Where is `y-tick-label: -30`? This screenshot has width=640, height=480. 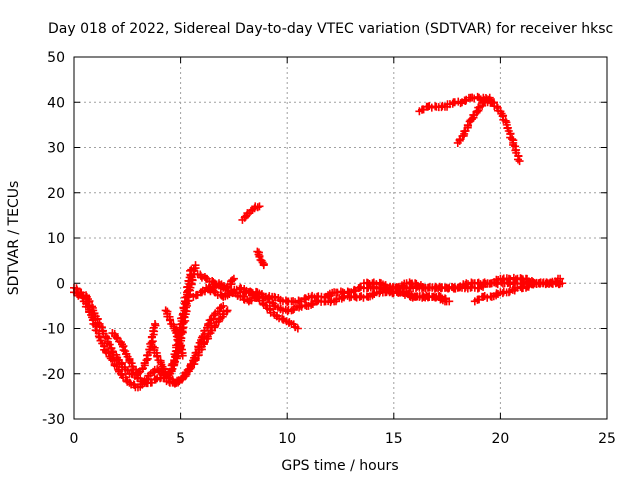
y-tick-label: -30 is located at coordinates (53, 420).